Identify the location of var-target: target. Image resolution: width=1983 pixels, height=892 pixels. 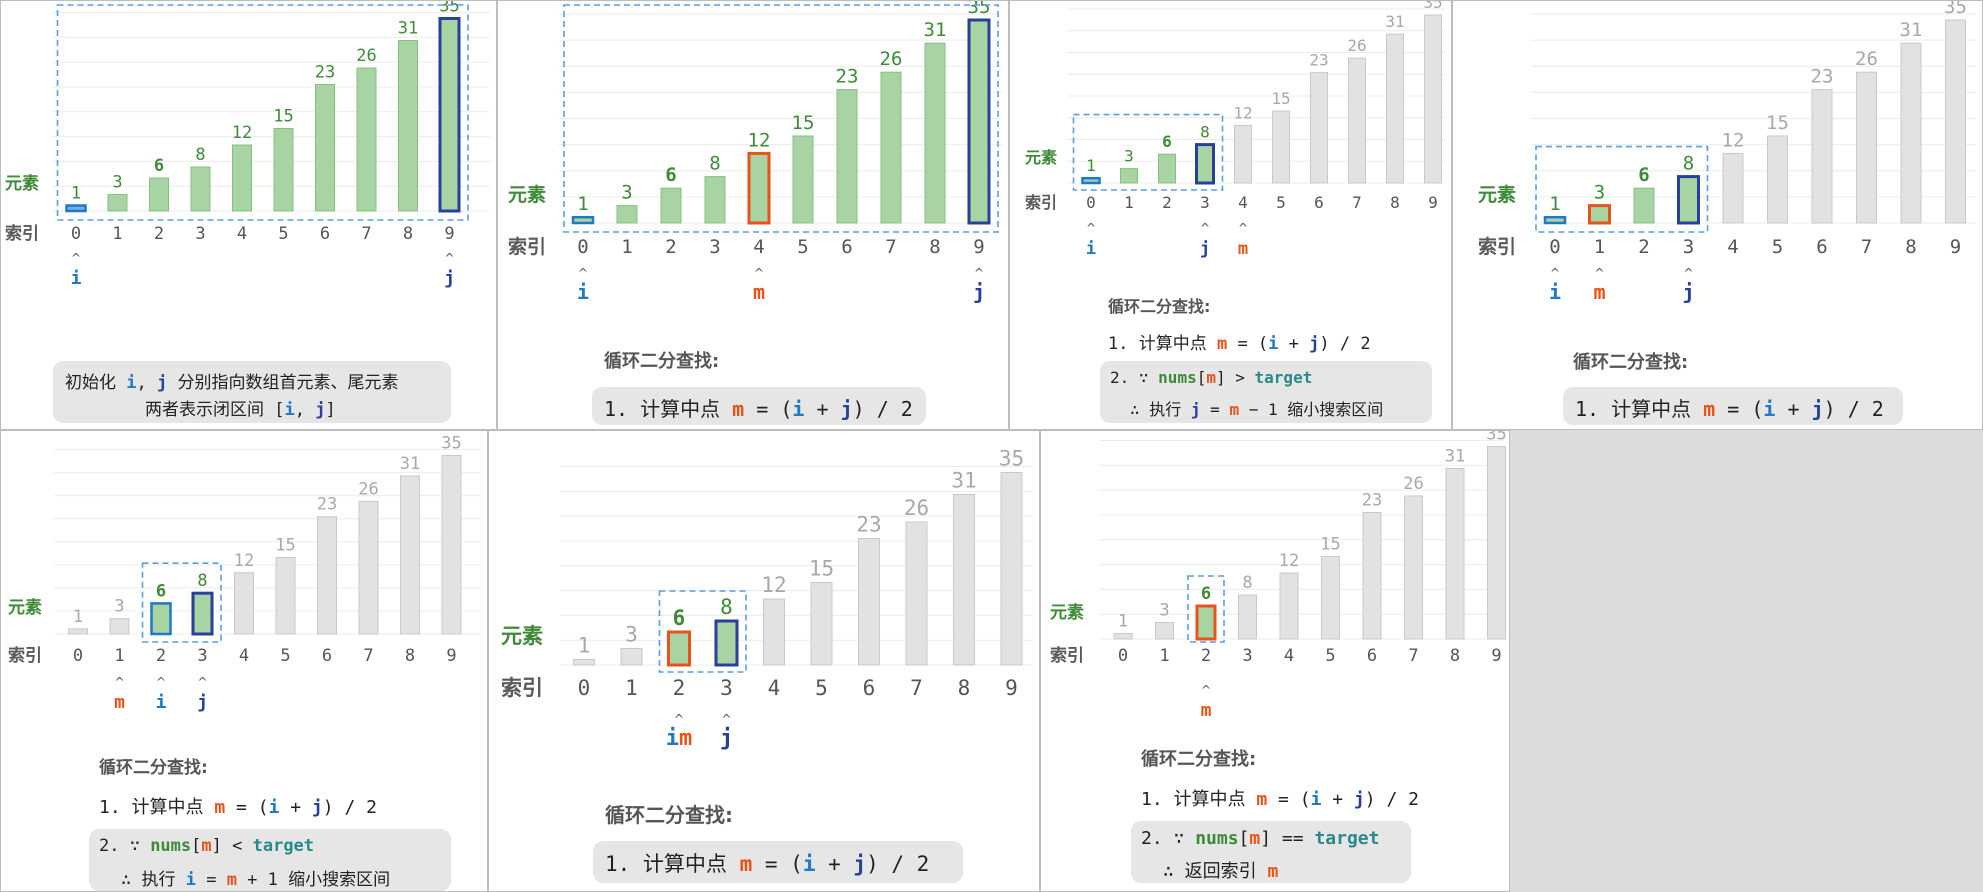
(283, 846).